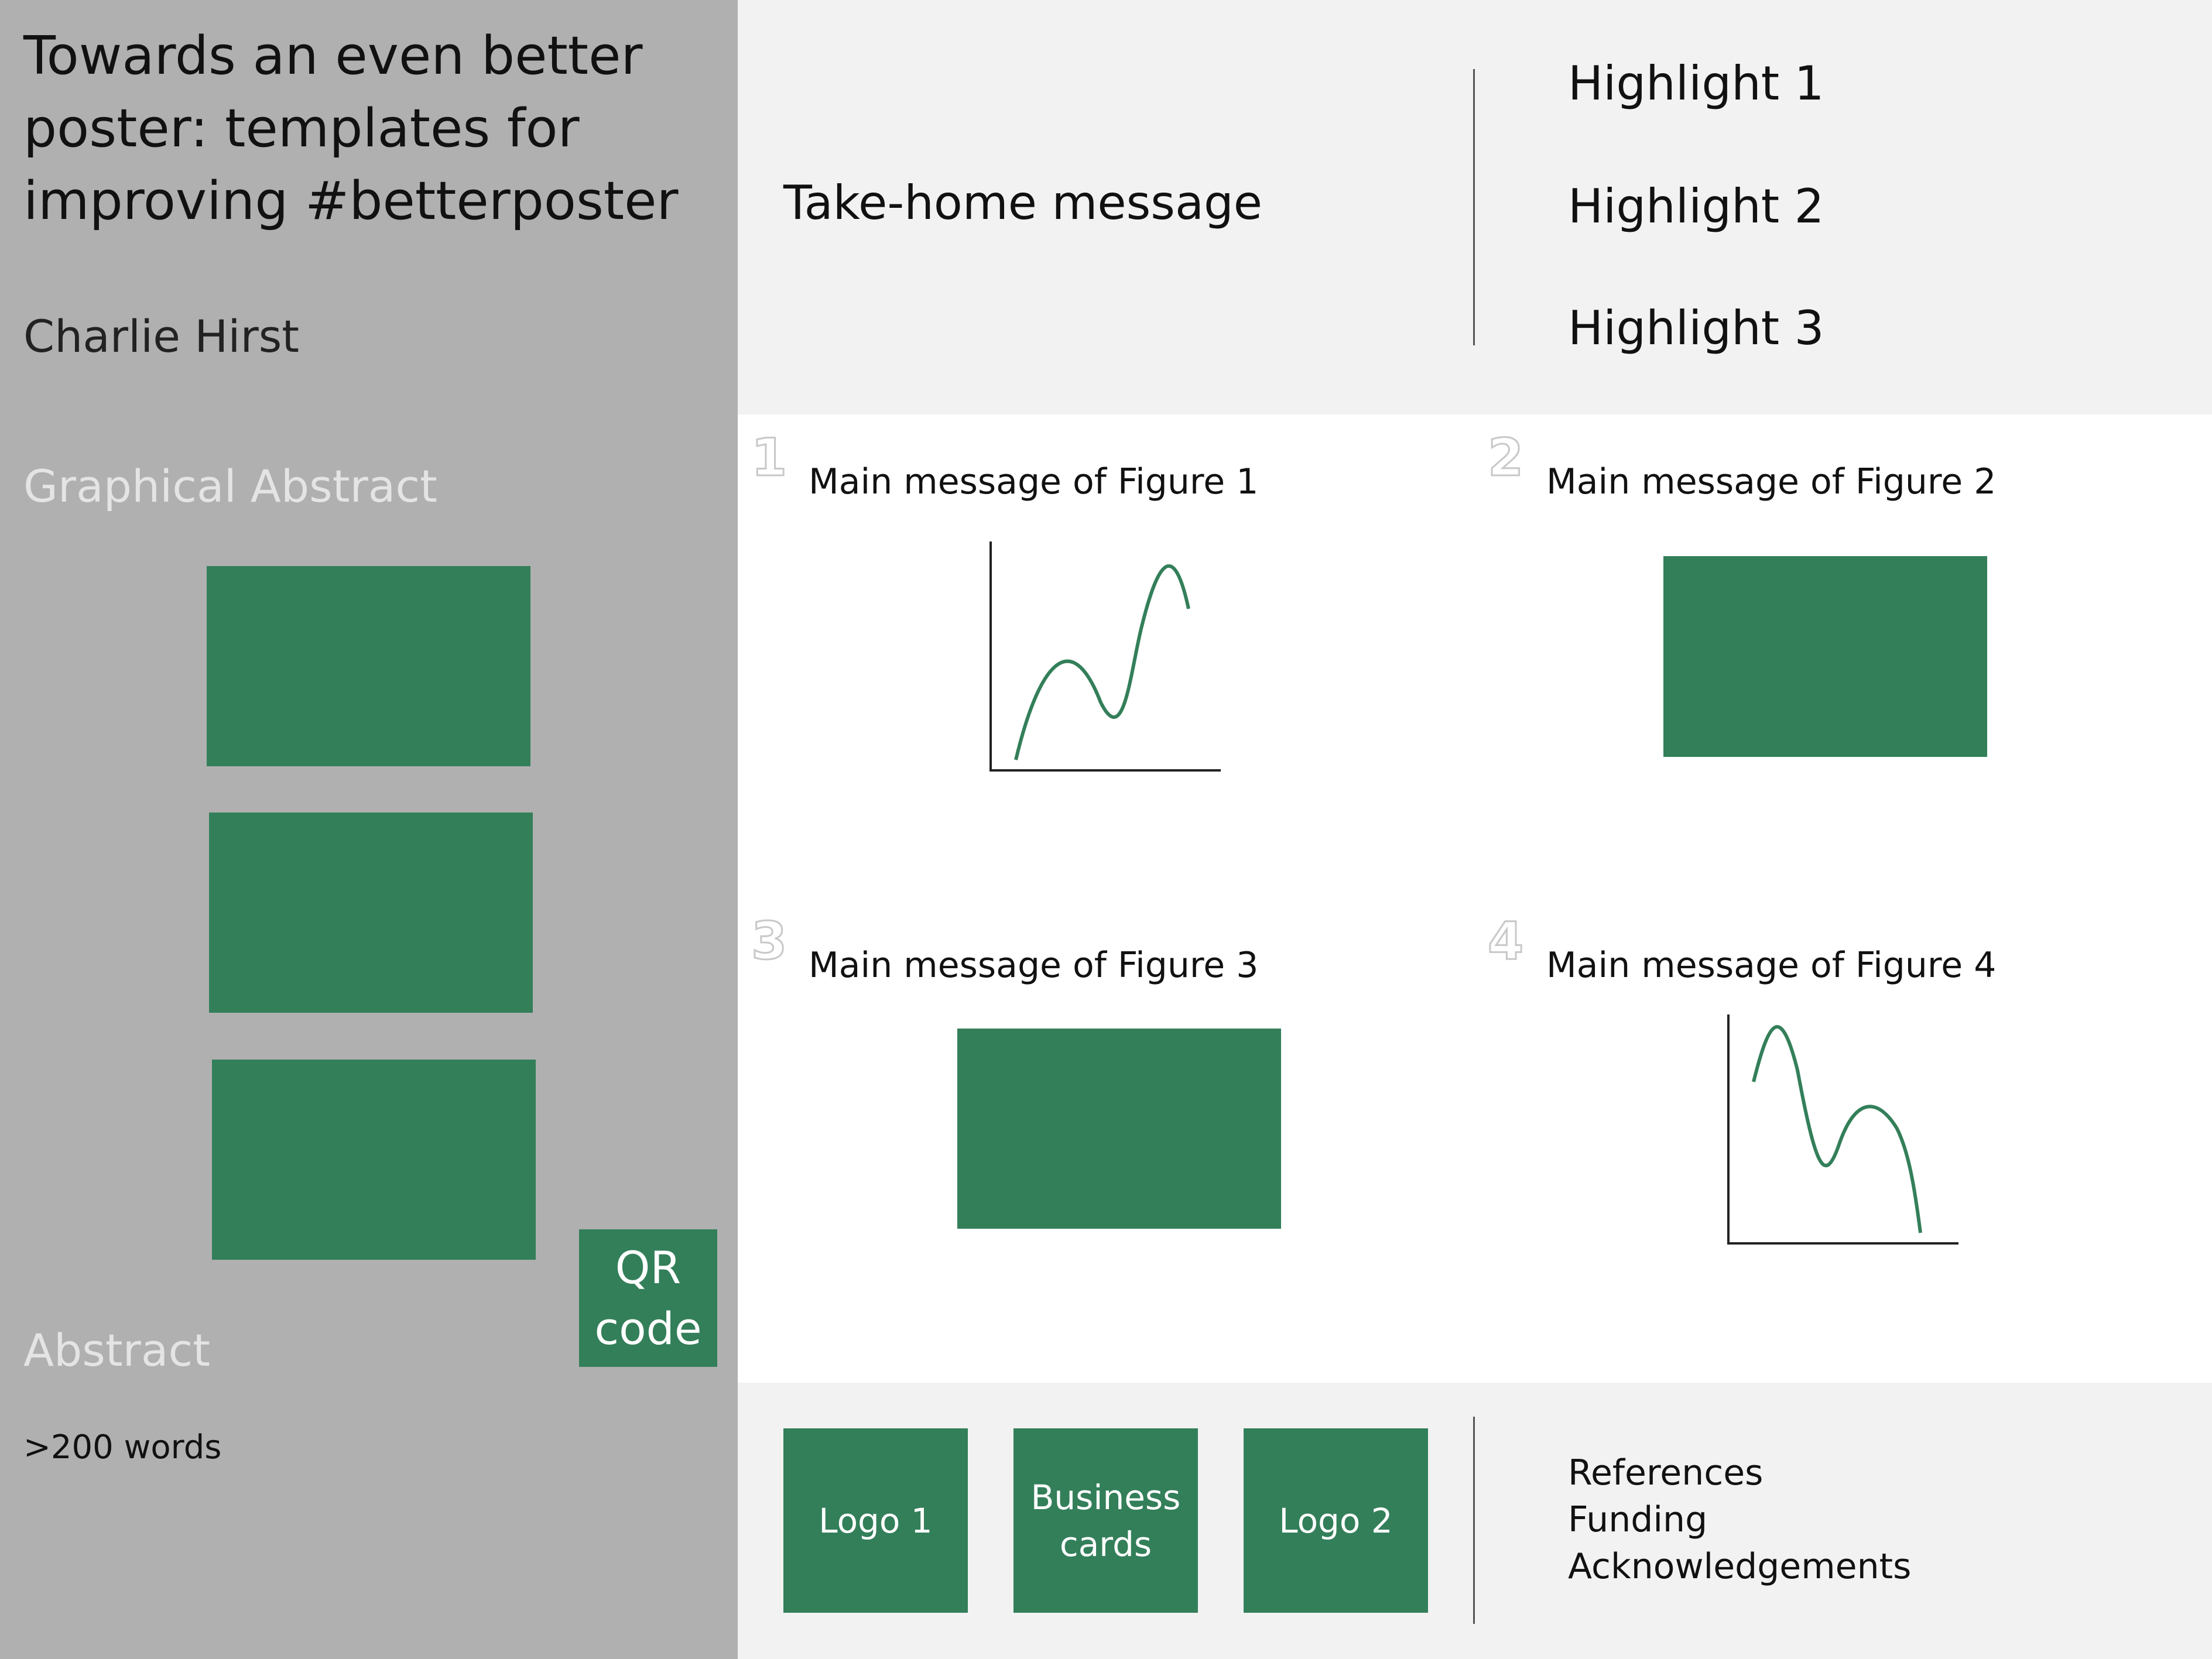  I want to click on title-line: improving #betterposter, so click(351, 201).